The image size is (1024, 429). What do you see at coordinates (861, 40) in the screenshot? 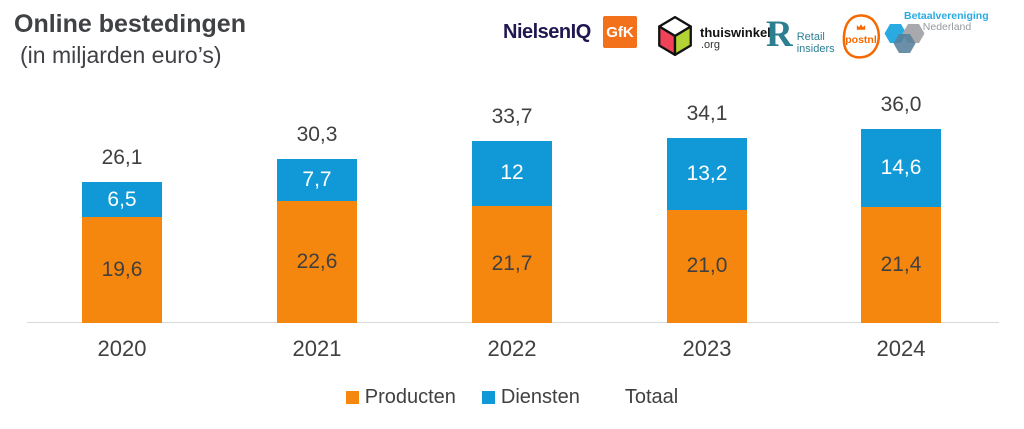
I see `postnl-logo-text: postnl` at bounding box center [861, 40].